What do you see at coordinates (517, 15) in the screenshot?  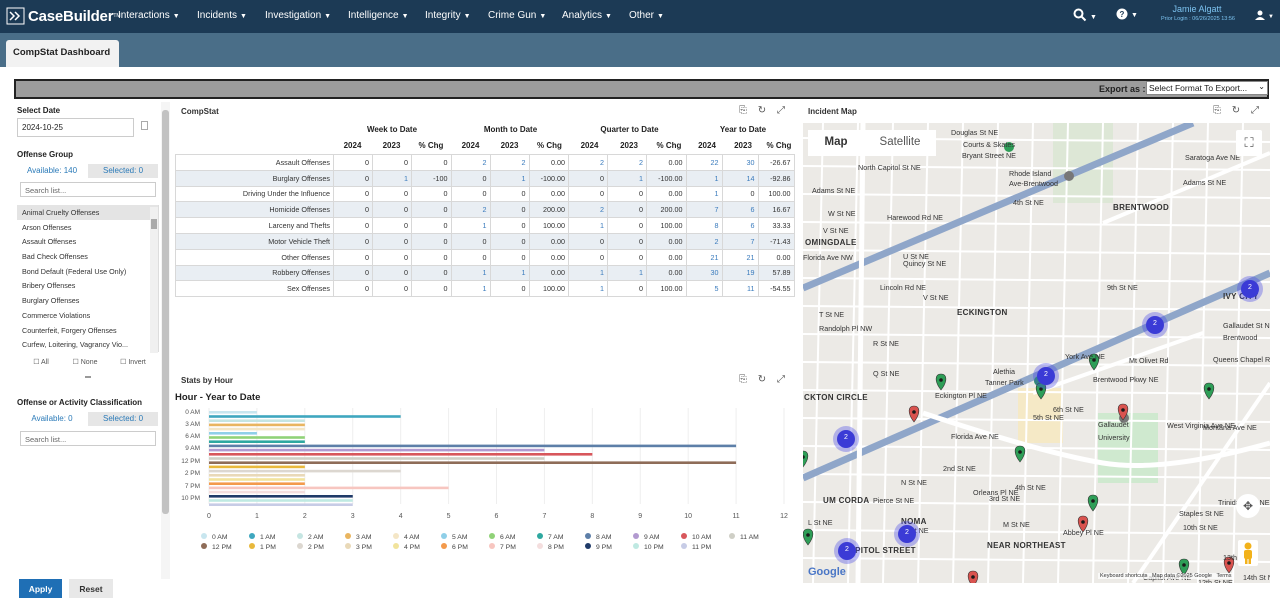 I see `nav-crime-gun: Crime Gun ▼` at bounding box center [517, 15].